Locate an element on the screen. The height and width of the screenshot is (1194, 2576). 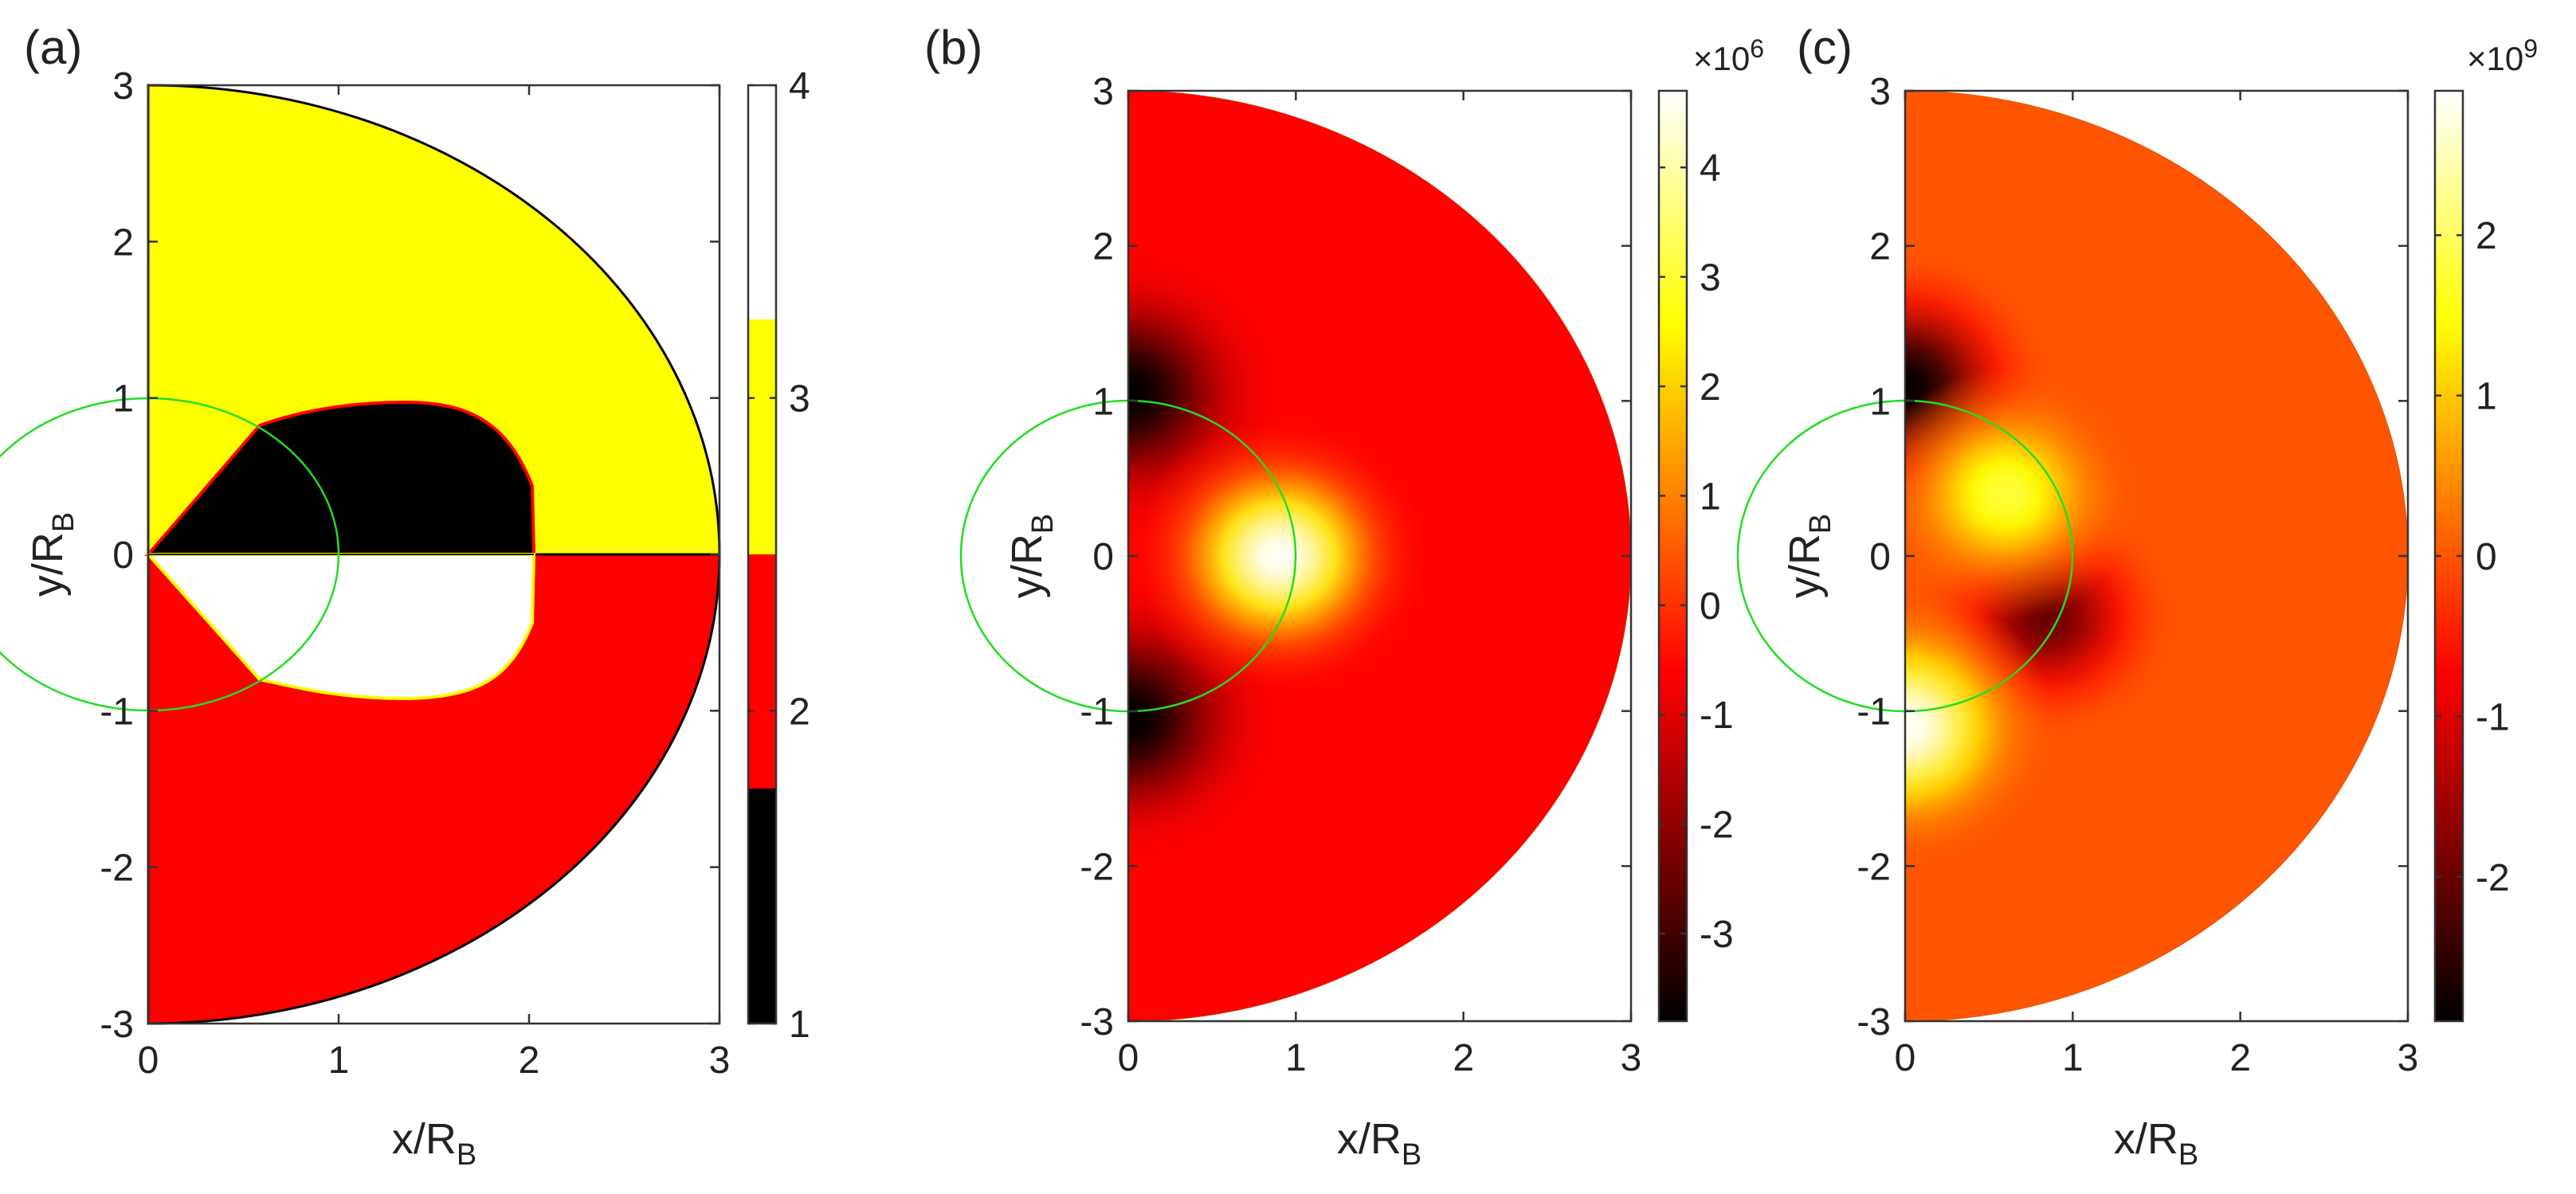
colorbar-c-exponent: ×10⁹ is located at coordinates (2502, 56).